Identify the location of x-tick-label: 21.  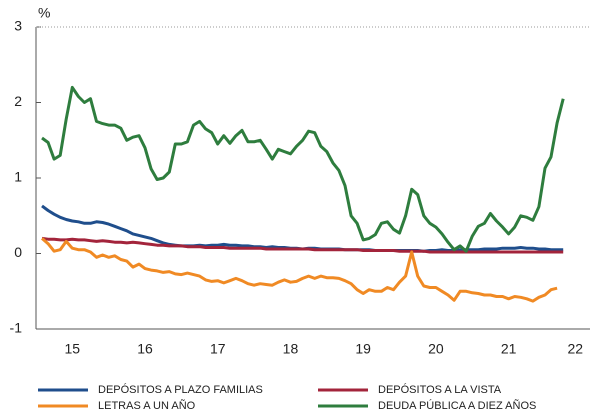
(509, 349).